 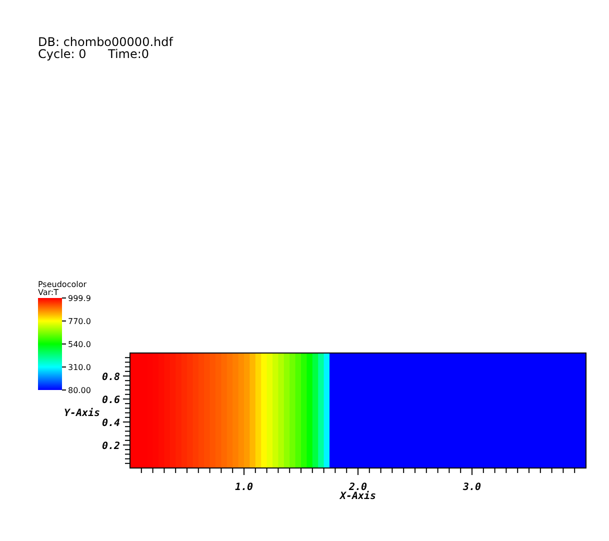 I want to click on color-bar-label: 310.0, so click(x=79, y=367).